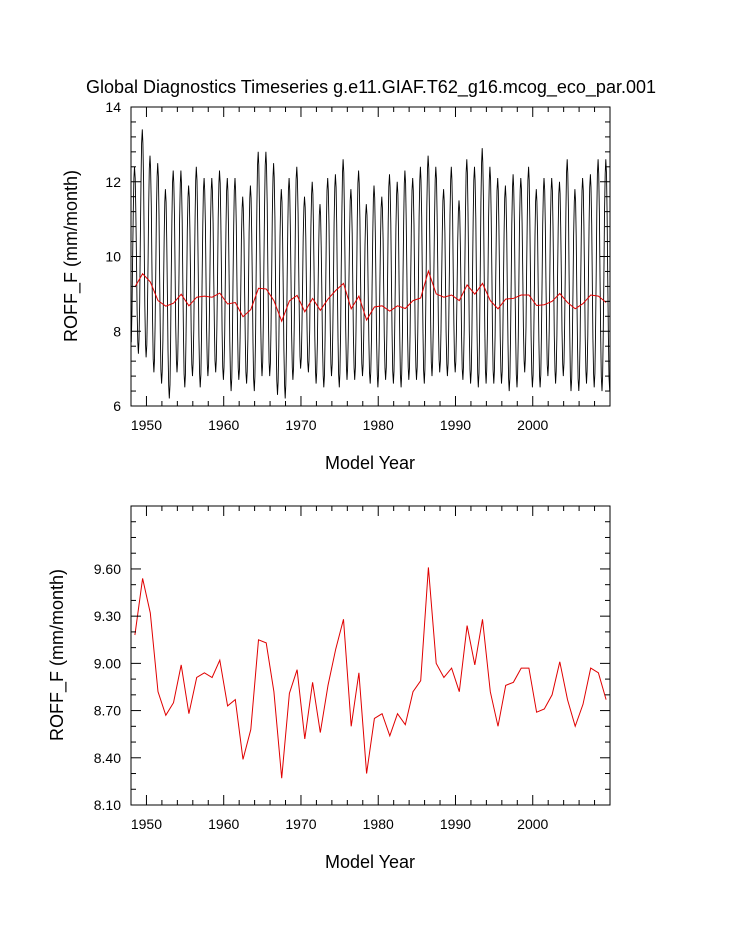 The height and width of the screenshot is (945, 733). Describe the element at coordinates (107, 569) in the screenshot. I see `bottom-y-tick-label: 9.60` at that location.